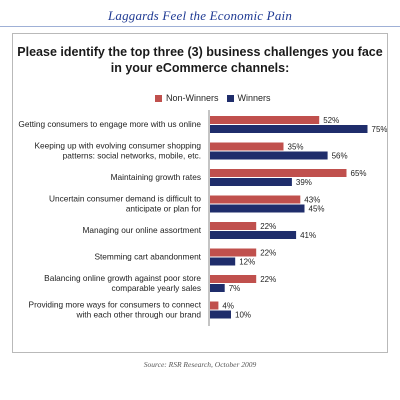  I want to click on category-label: Managing our online assortment, so click(141, 230).